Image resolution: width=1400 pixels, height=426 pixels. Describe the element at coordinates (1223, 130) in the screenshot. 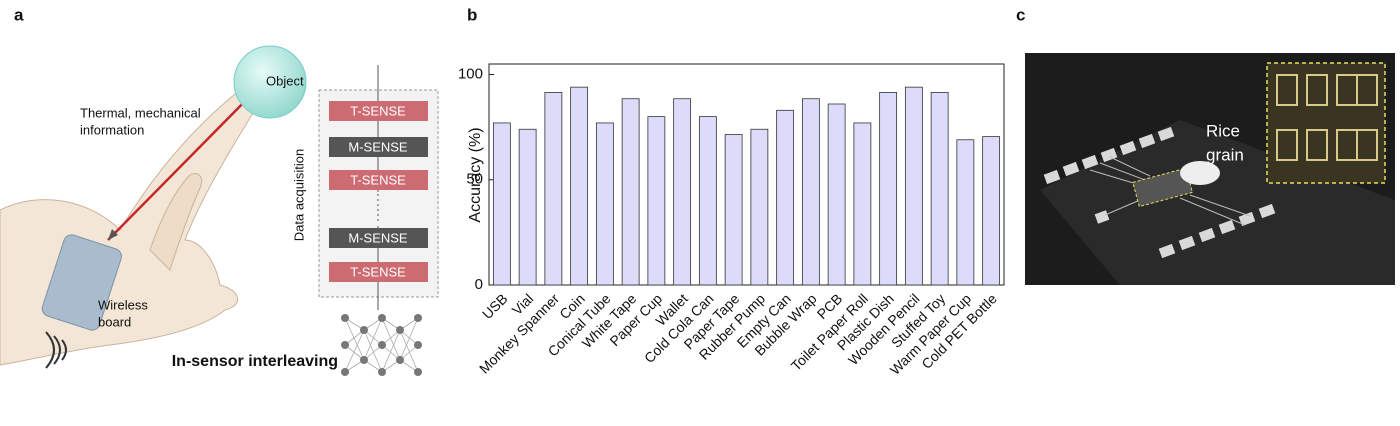

I see `annotation: Rice` at that location.